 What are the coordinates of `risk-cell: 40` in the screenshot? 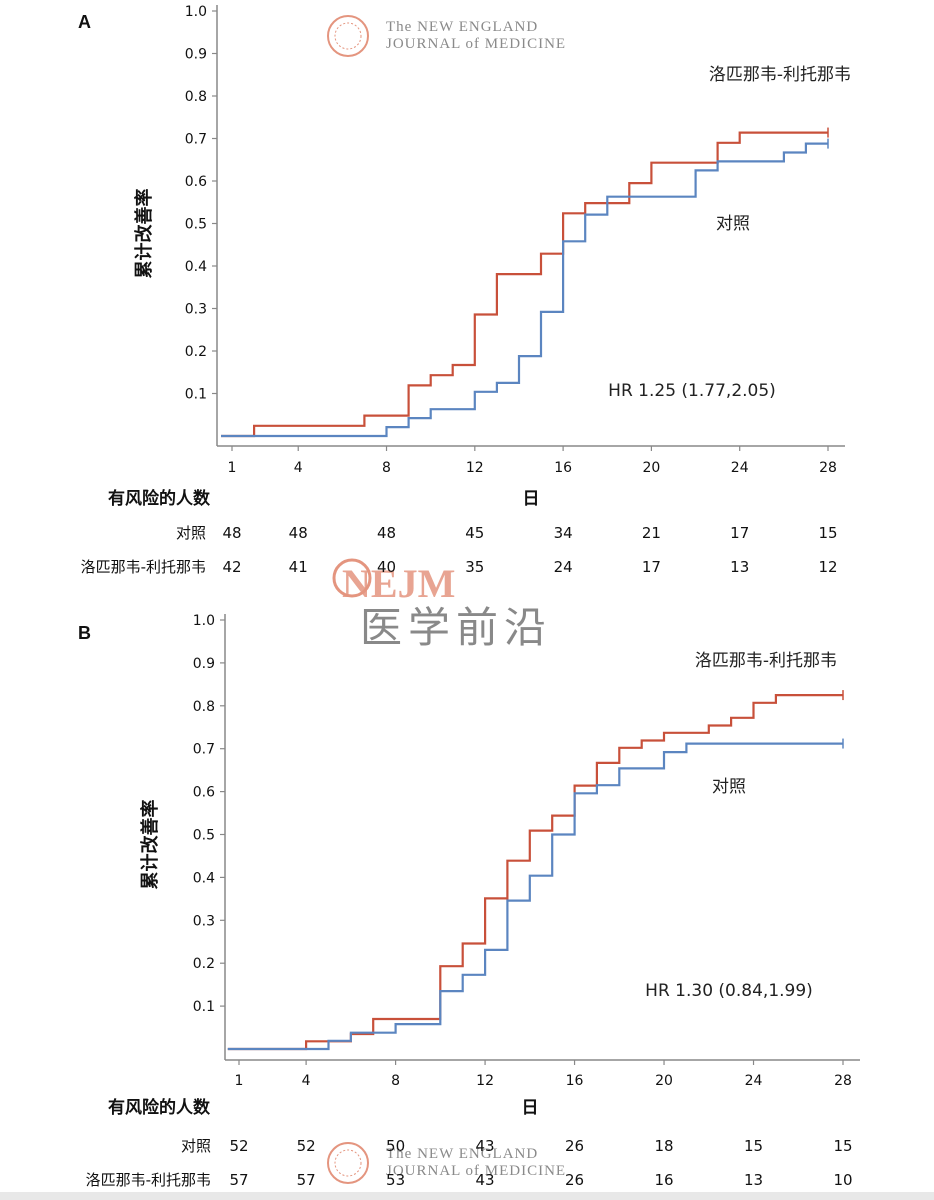 It's located at (386, 567).